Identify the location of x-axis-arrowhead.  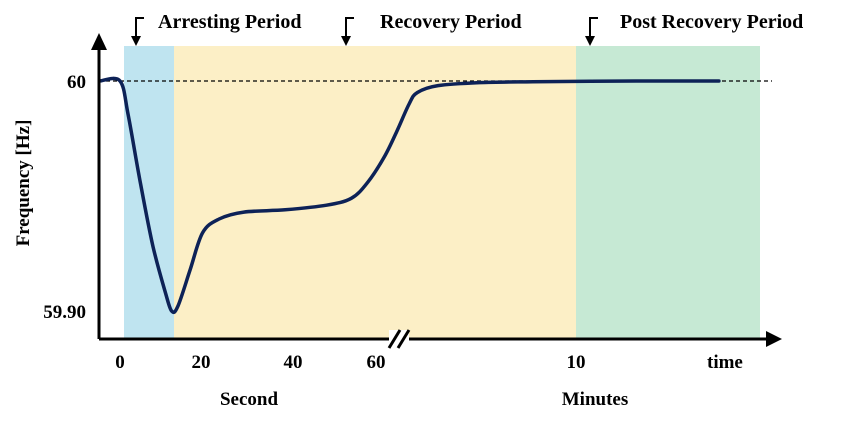
(774, 339).